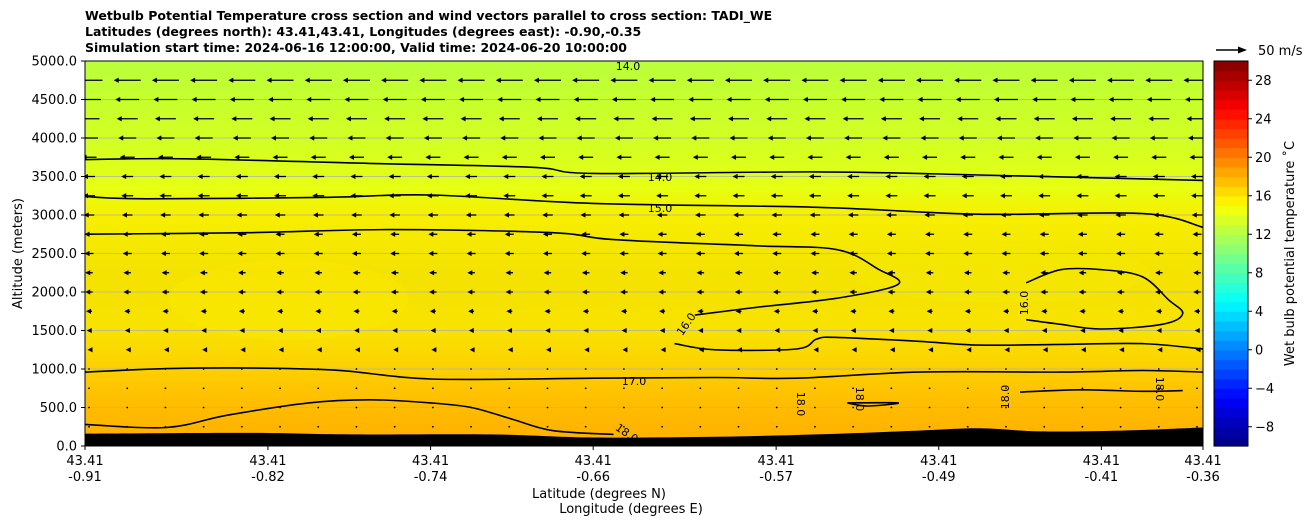 This screenshot has height=526, width=1311. I want to click on colorbar-tick-label: 4, so click(1259, 312).